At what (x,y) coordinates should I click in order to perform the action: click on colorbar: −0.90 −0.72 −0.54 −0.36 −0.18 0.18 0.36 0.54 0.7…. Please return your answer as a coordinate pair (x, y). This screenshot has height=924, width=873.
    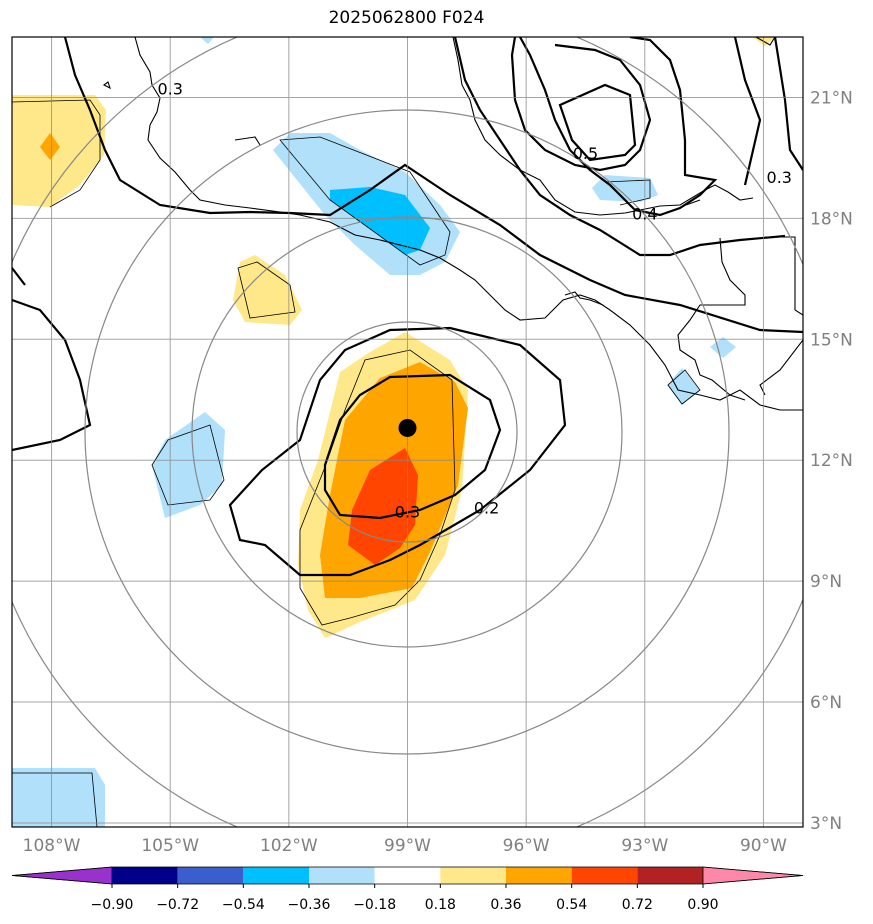
    Looking at the image, I should click on (407, 889).